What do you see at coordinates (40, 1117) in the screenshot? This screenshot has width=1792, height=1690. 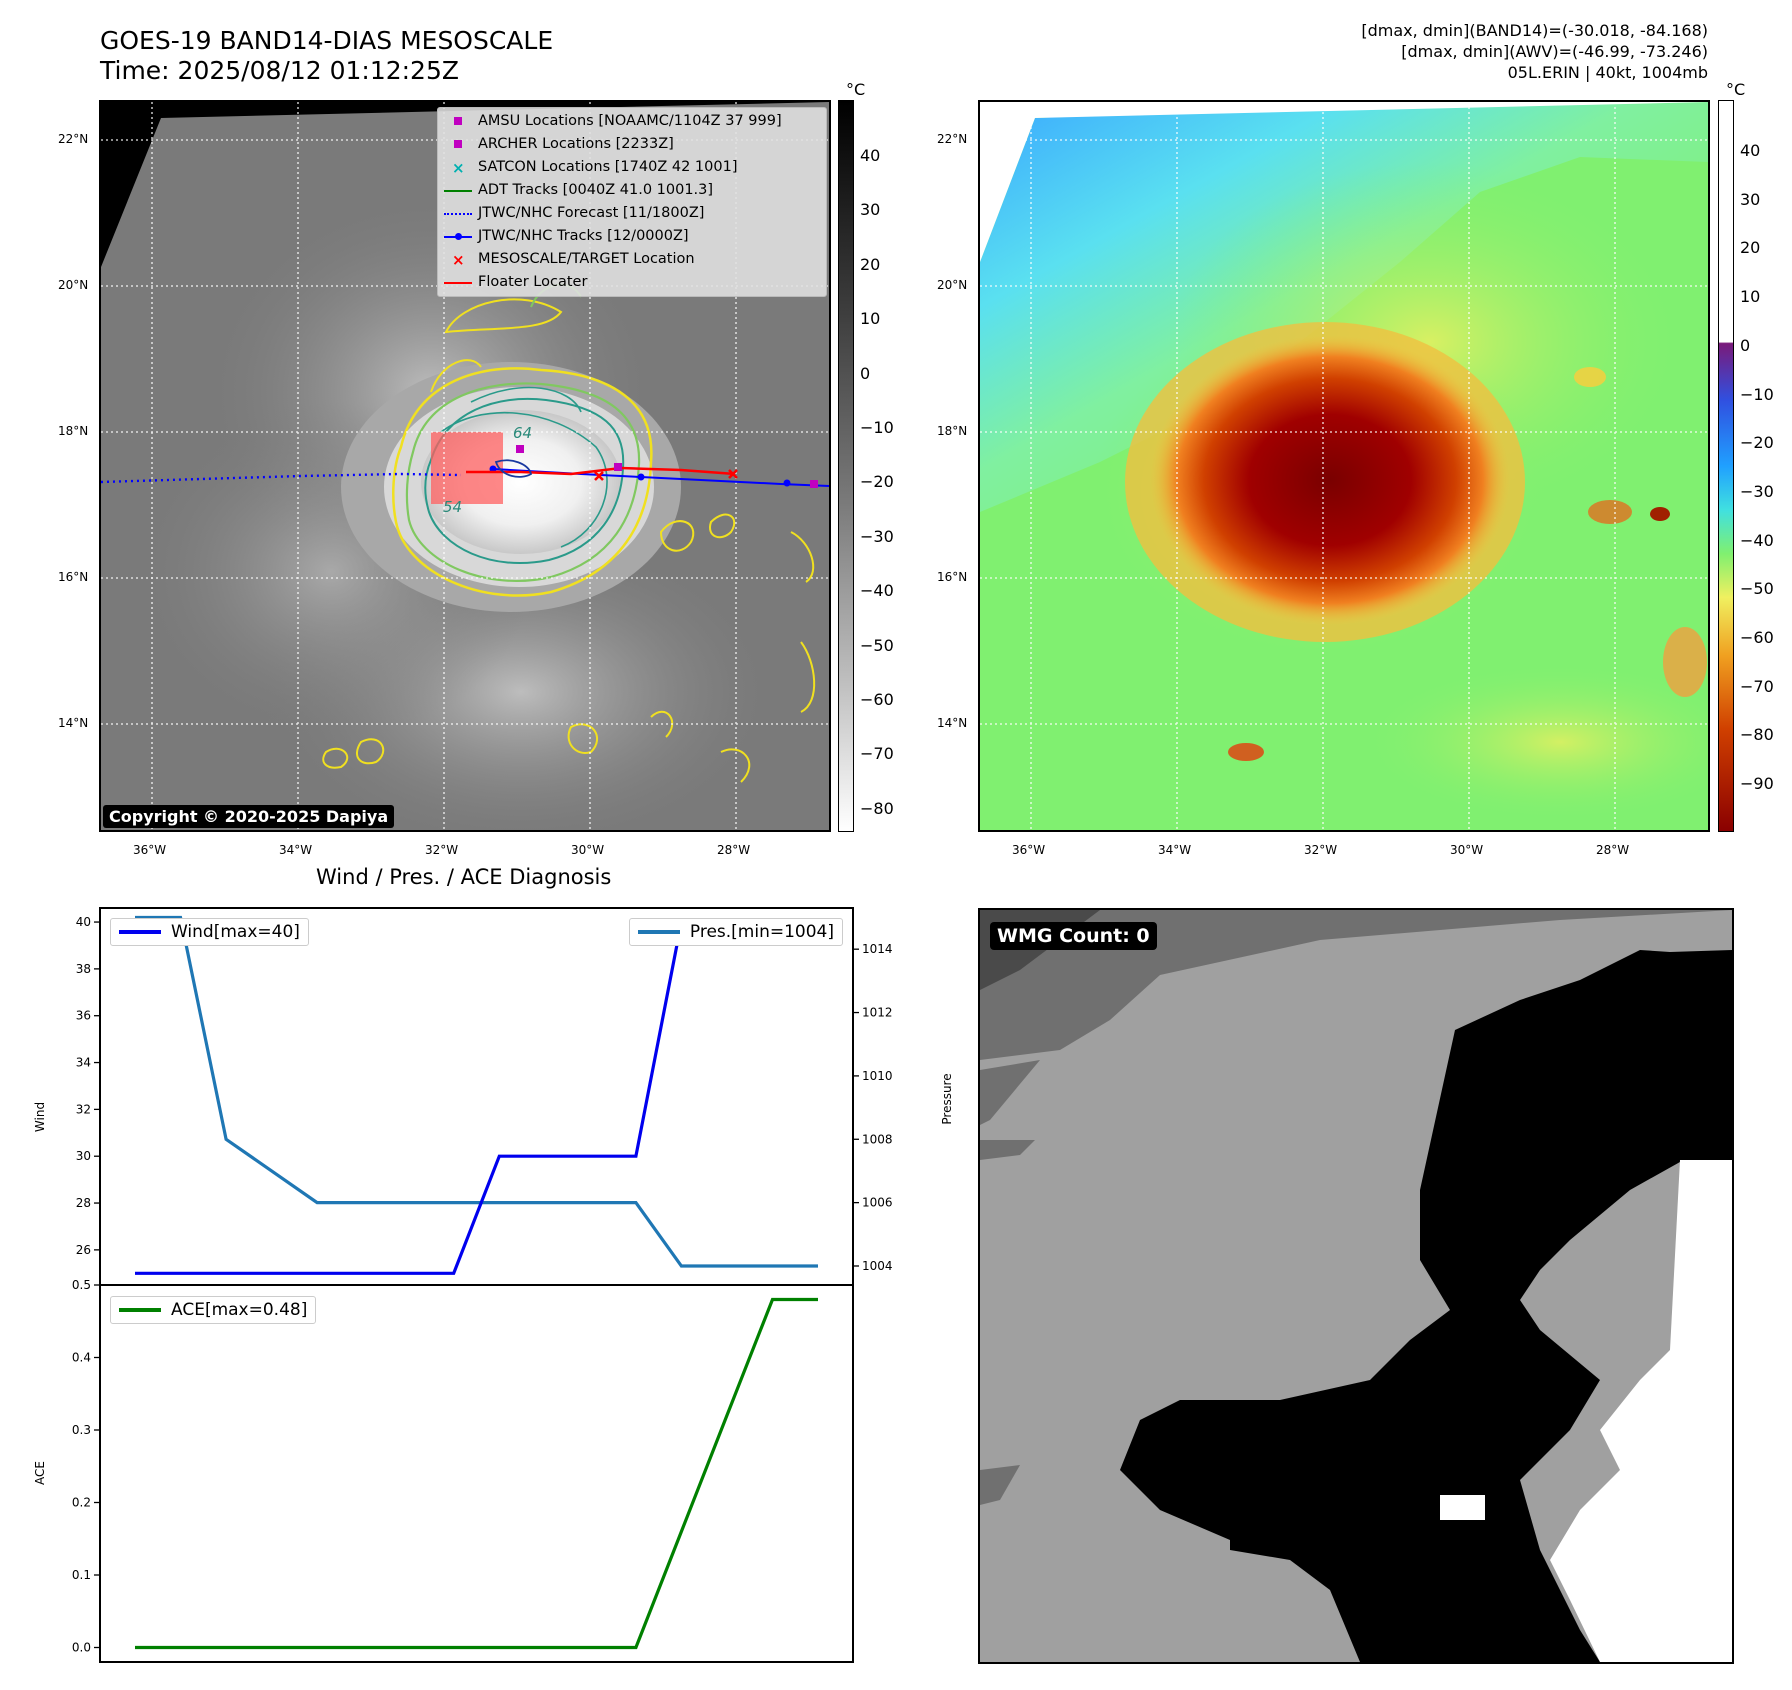 I see `wind-axis-label: Wind` at bounding box center [40, 1117].